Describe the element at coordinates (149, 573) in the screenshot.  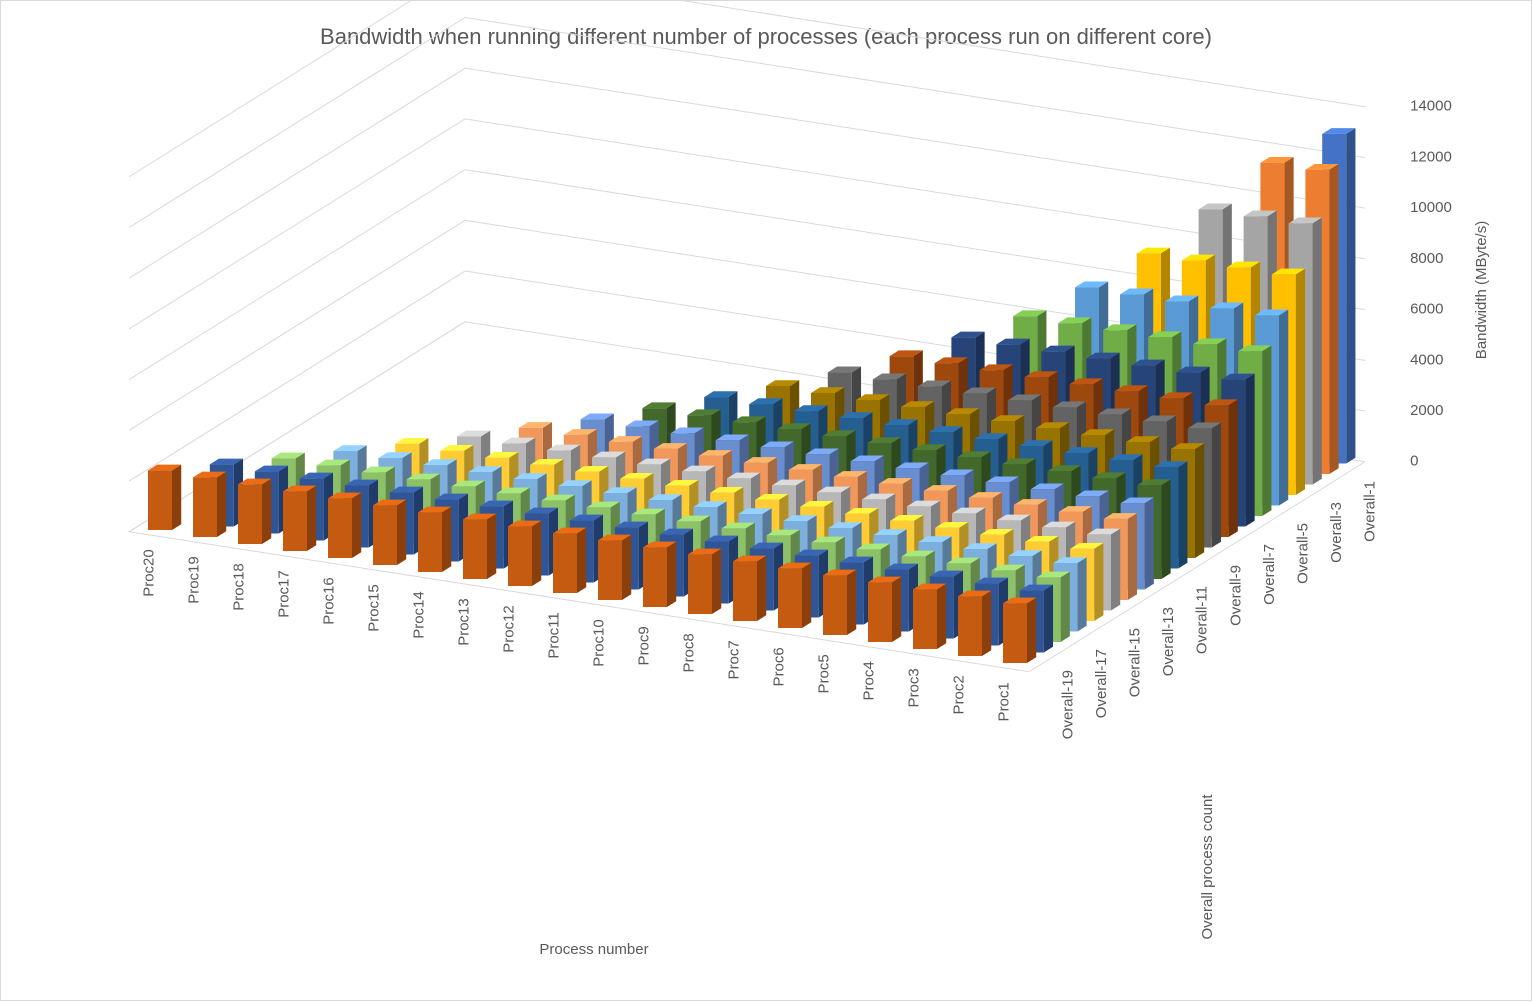
I see `x-tick-label: Proc20` at that location.